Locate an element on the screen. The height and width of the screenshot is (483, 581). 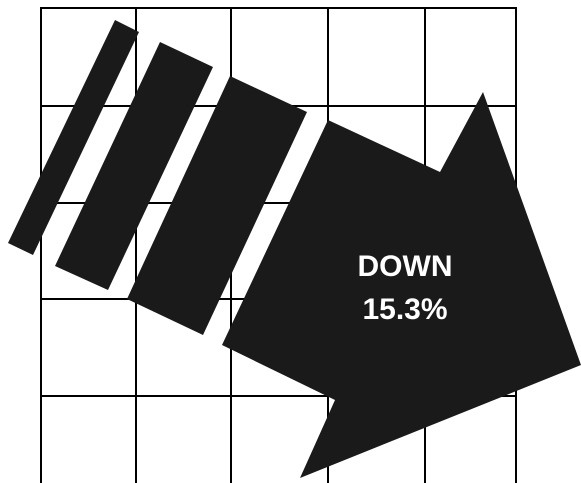
label-line: DOWN is located at coordinates (405, 266).